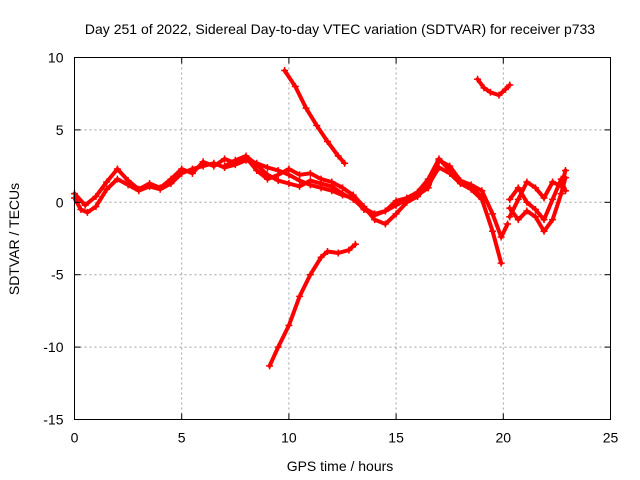 The width and height of the screenshot is (640, 480). I want to click on x-tick-label: 20, so click(504, 438).